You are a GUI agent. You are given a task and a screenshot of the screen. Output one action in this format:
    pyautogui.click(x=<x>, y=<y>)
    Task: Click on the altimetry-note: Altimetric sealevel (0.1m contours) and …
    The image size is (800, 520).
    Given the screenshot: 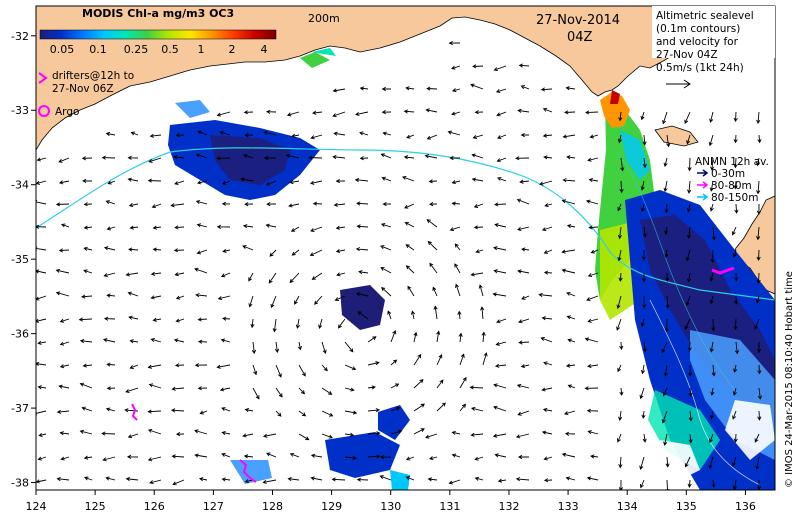 What is the action you would take?
    pyautogui.click(x=713, y=47)
    